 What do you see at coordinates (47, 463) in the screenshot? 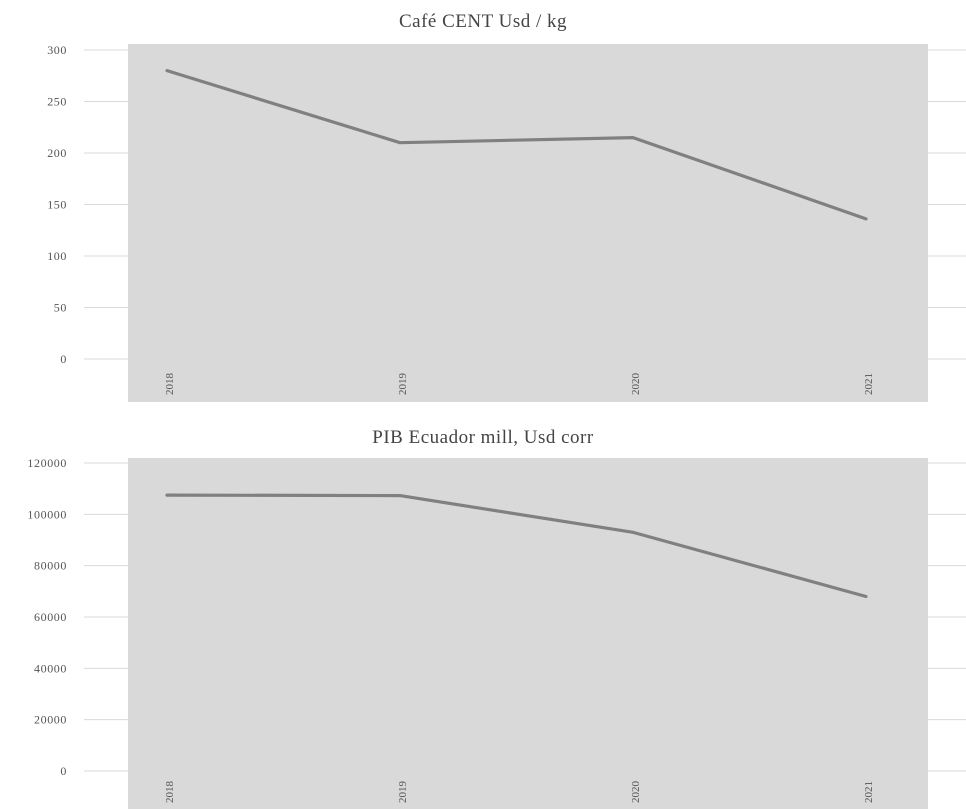
I see `y-tick-label: 120000` at bounding box center [47, 463].